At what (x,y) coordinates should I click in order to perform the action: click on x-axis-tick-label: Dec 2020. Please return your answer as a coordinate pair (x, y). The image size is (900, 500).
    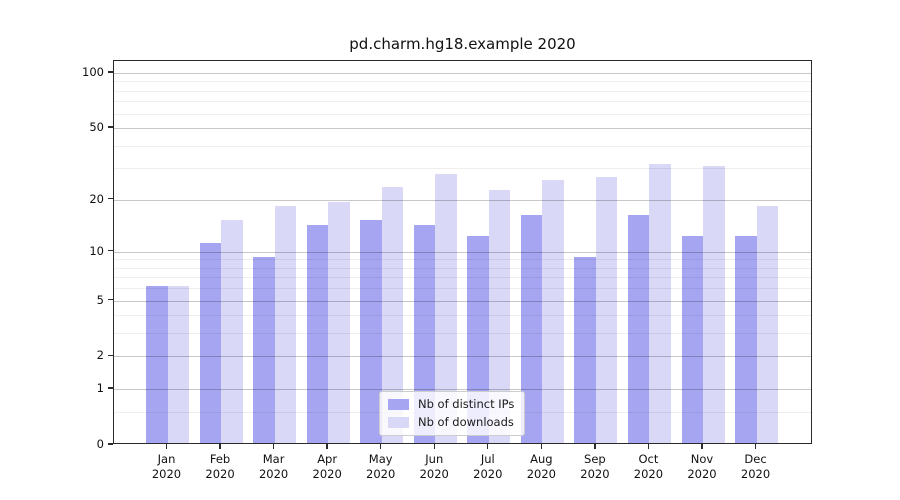
    Looking at the image, I should click on (755, 466).